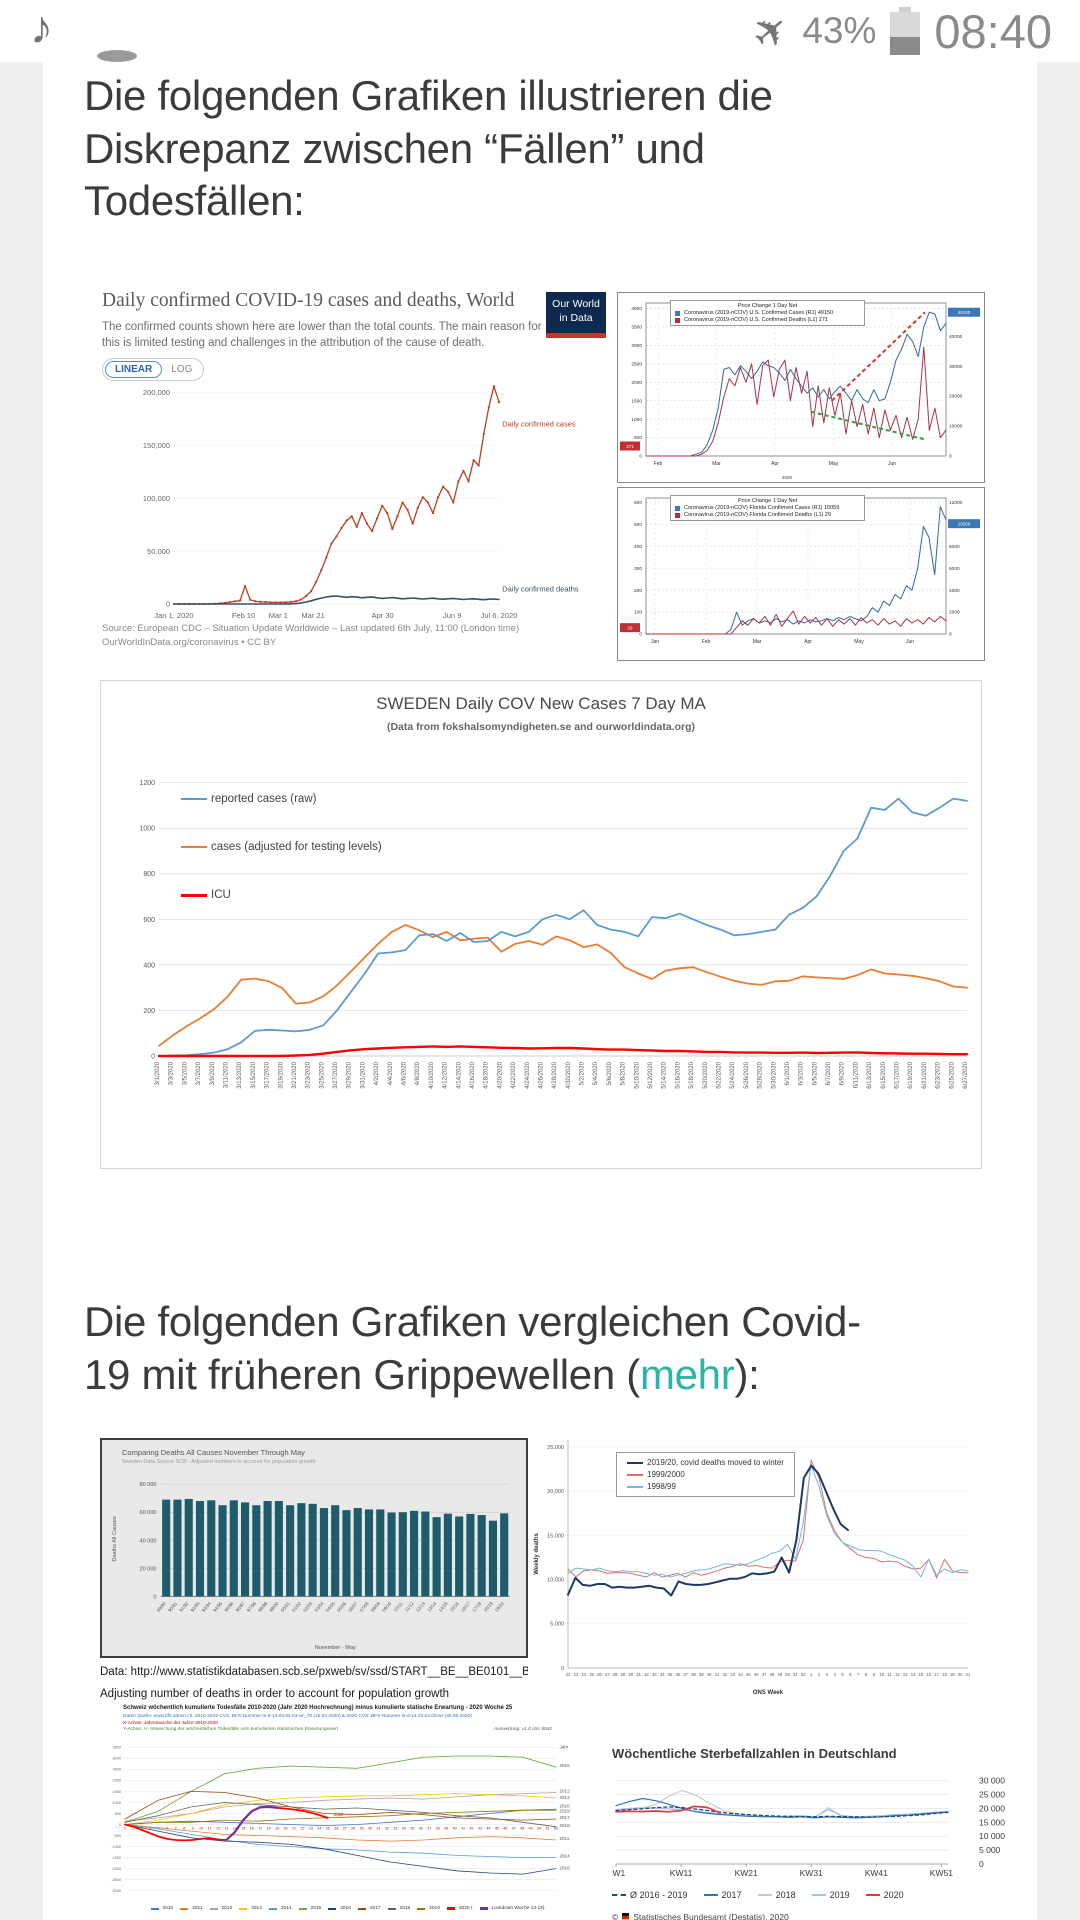 This screenshot has width=1080, height=1920. What do you see at coordinates (156, 498) in the screenshot?
I see `svg-text: 100,000` at bounding box center [156, 498].